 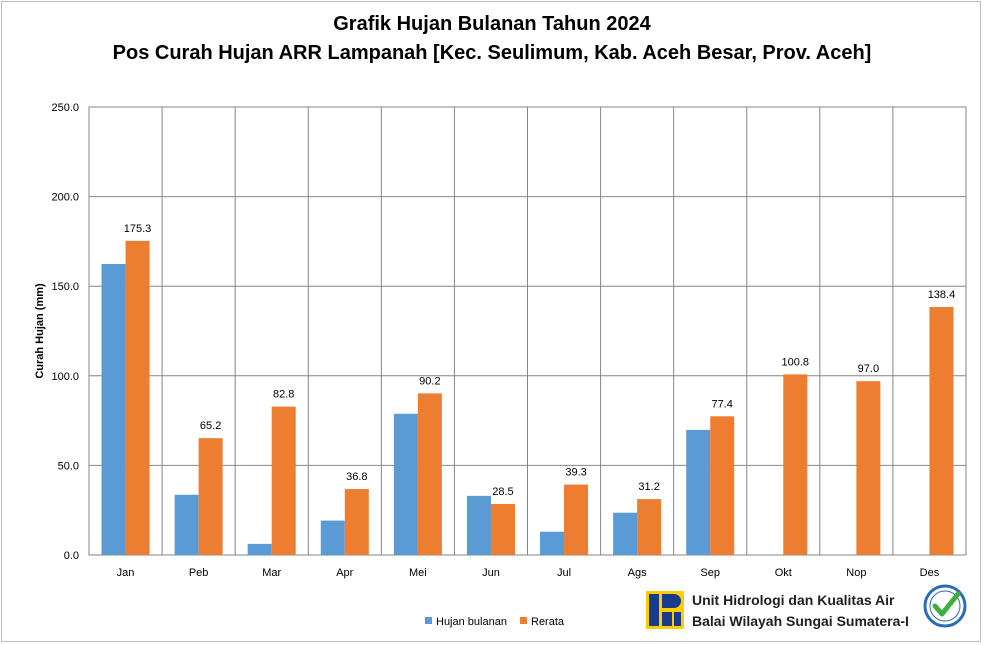 I want to click on x-tick-label: Nop, so click(x=856, y=573).